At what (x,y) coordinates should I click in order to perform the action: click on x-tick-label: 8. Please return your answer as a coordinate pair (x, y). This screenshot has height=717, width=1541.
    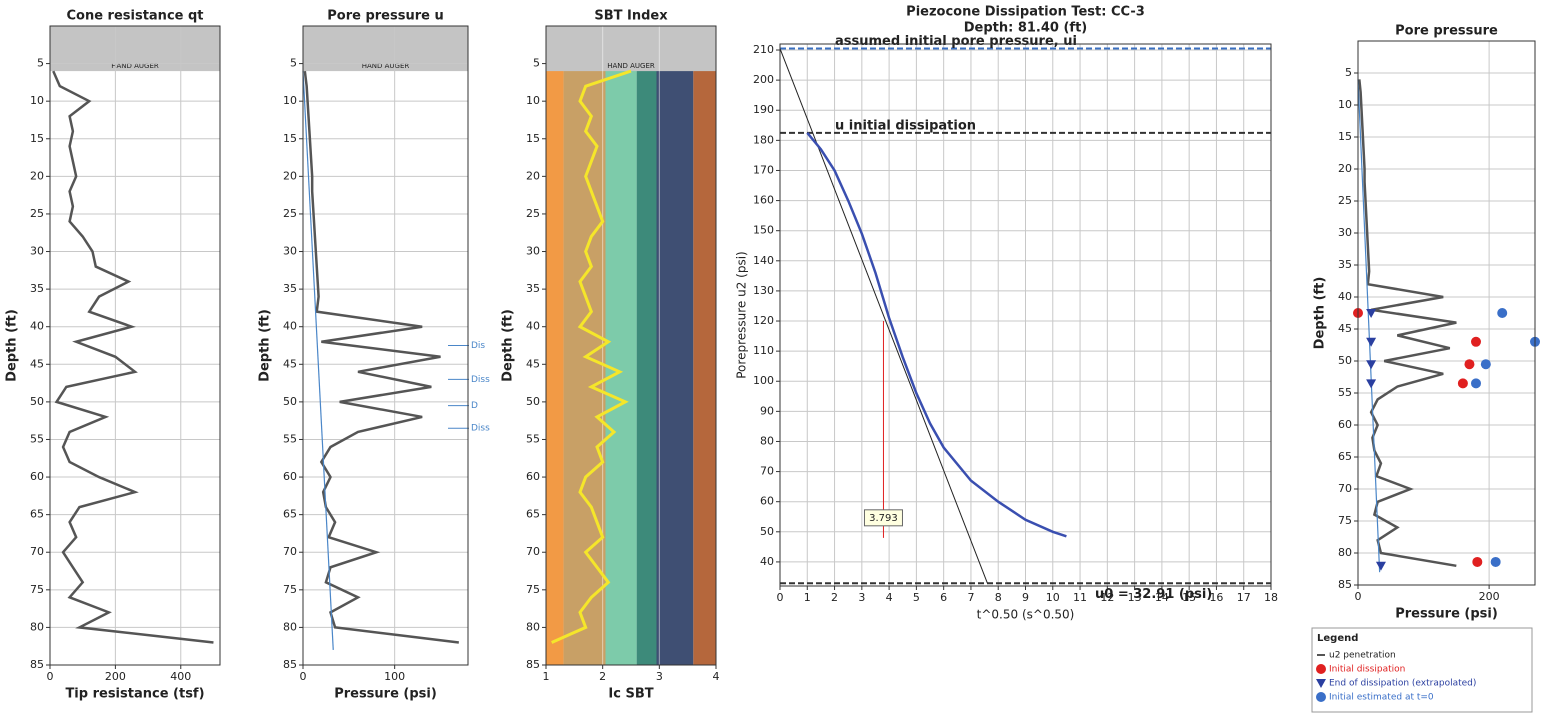
    Looking at the image, I should click on (998, 597).